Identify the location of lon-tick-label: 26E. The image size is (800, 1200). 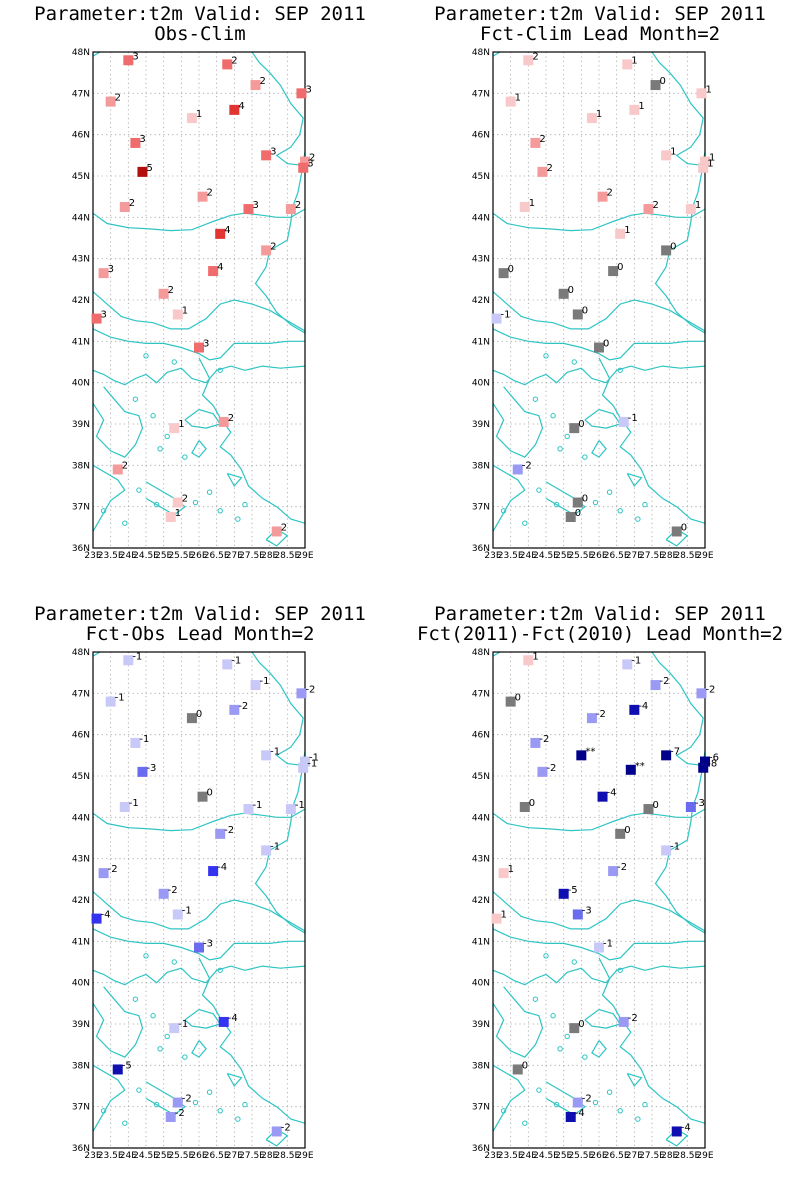
(198, 1156).